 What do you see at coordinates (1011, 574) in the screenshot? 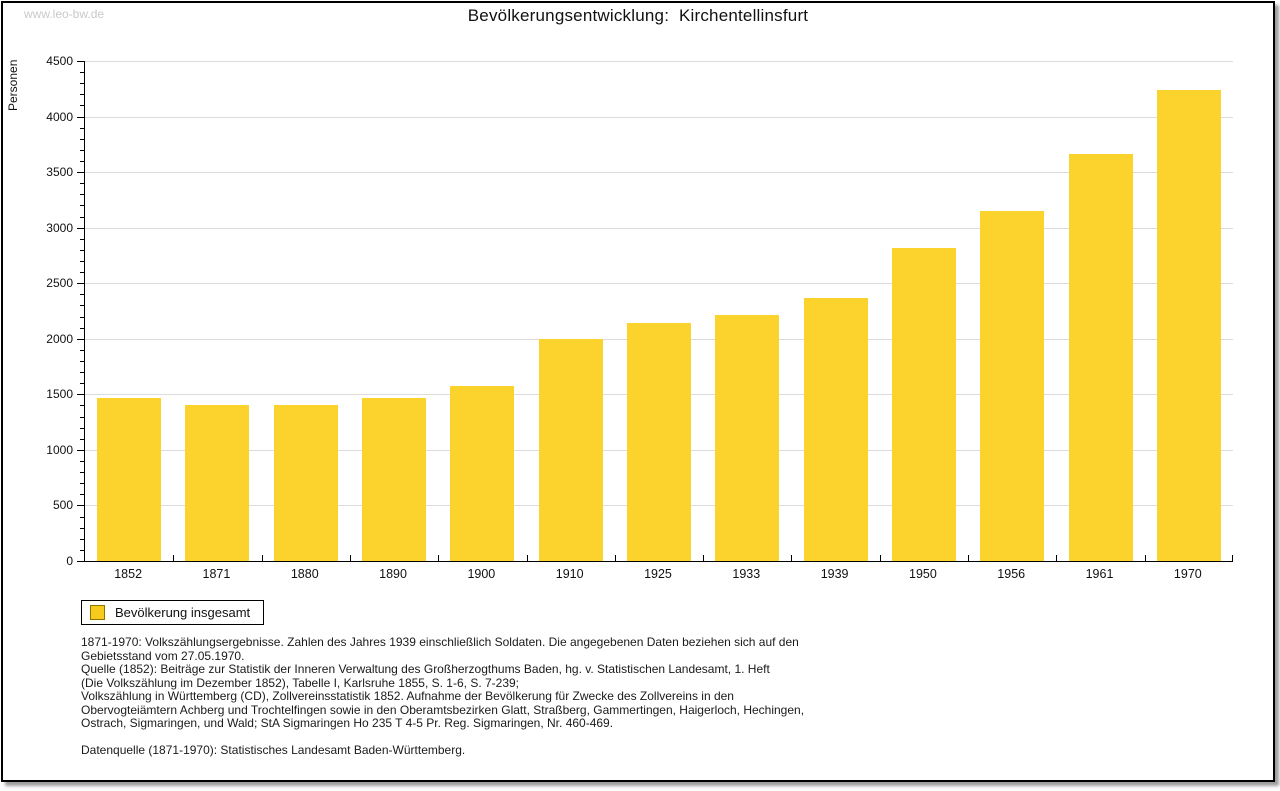
I see `x-tick-label: 1956` at bounding box center [1011, 574].